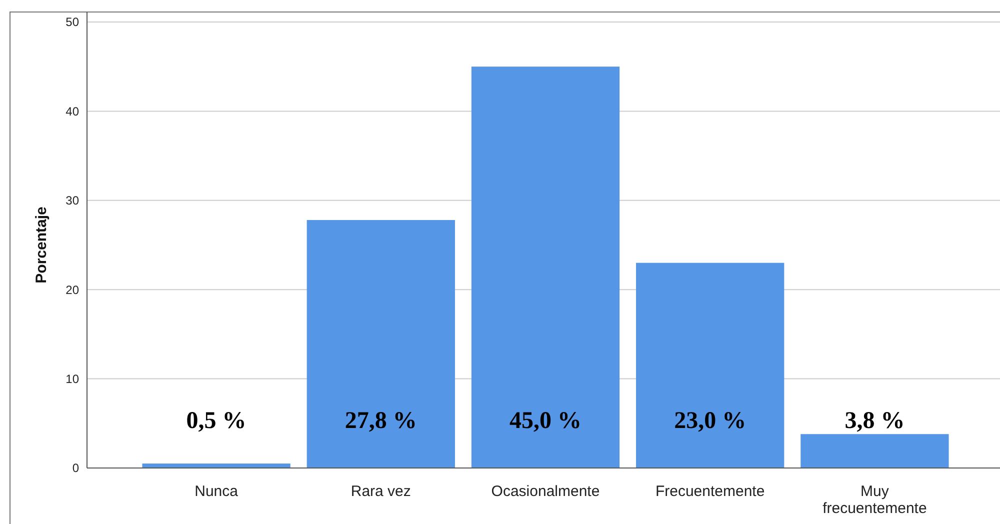  Describe the element at coordinates (545, 491) in the screenshot. I see `x-tick-label: Ocasionalmente` at that location.